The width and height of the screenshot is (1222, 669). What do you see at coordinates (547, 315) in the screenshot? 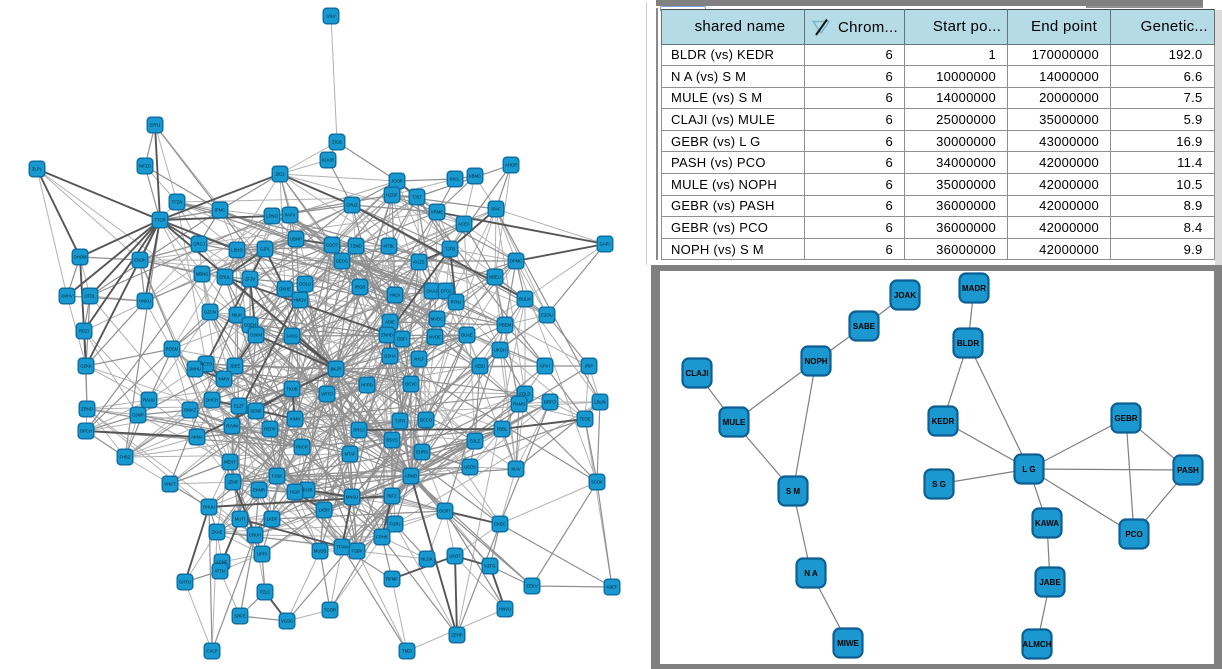
I see `svg-text: EZOU` at bounding box center [547, 315].